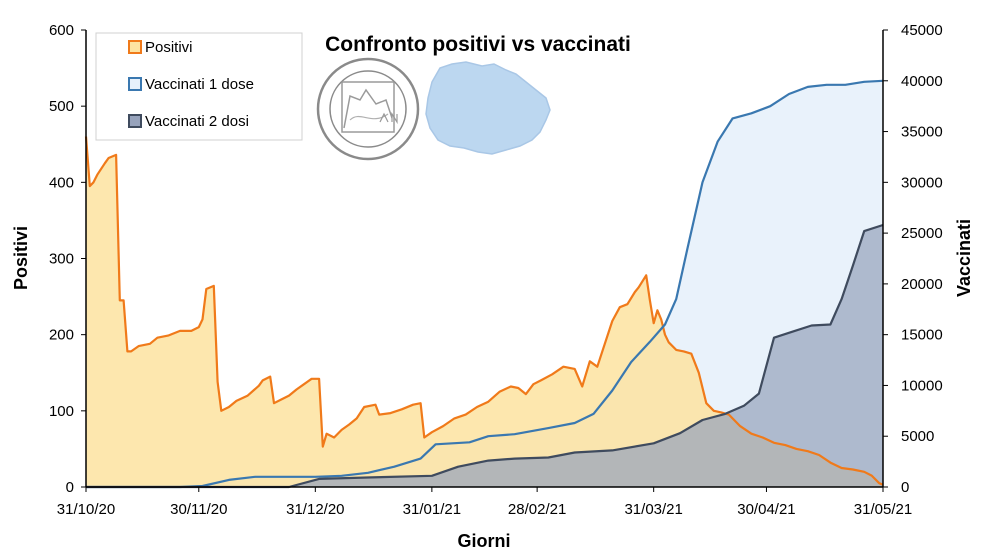 The image size is (1000, 557). What do you see at coordinates (70, 487) in the screenshot?
I see `y-tick-label: 0` at bounding box center [70, 487].